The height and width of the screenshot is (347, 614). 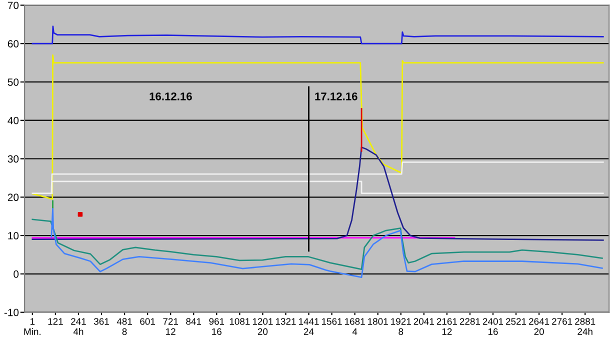 What do you see at coordinates (401, 326) in the screenshot?
I see `x-tick-label: 1921 8` at bounding box center [401, 326].